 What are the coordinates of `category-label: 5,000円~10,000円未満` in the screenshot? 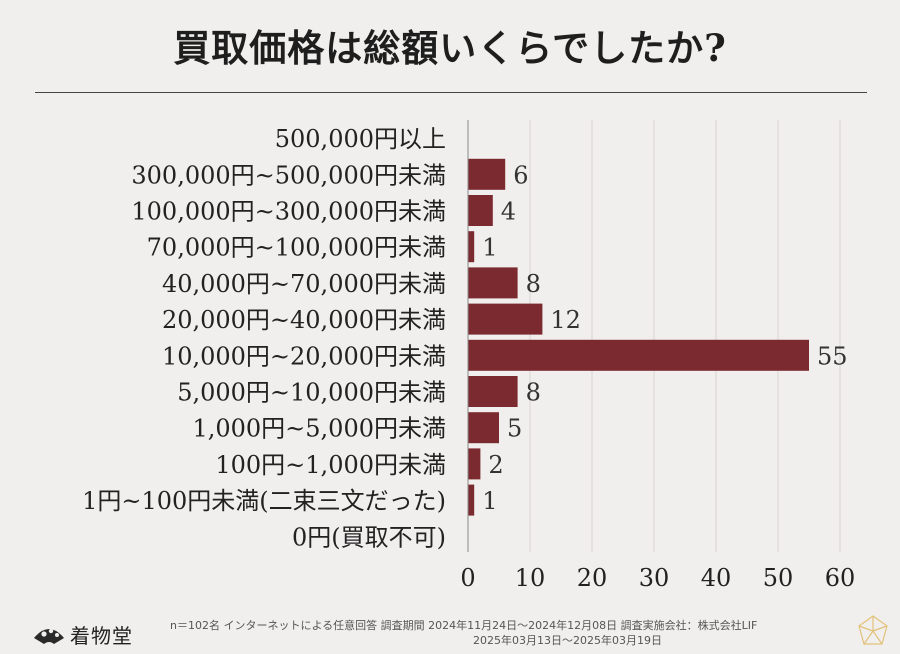 It's located at (311, 393).